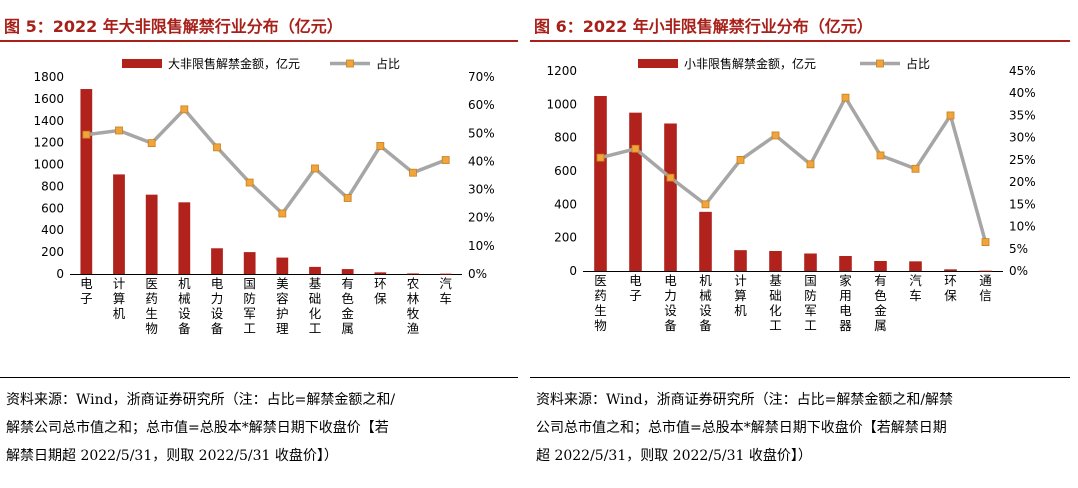 This screenshot has height=488, width=1078. I want to click on y-right-tick-label: 15%, so click(1022, 204).